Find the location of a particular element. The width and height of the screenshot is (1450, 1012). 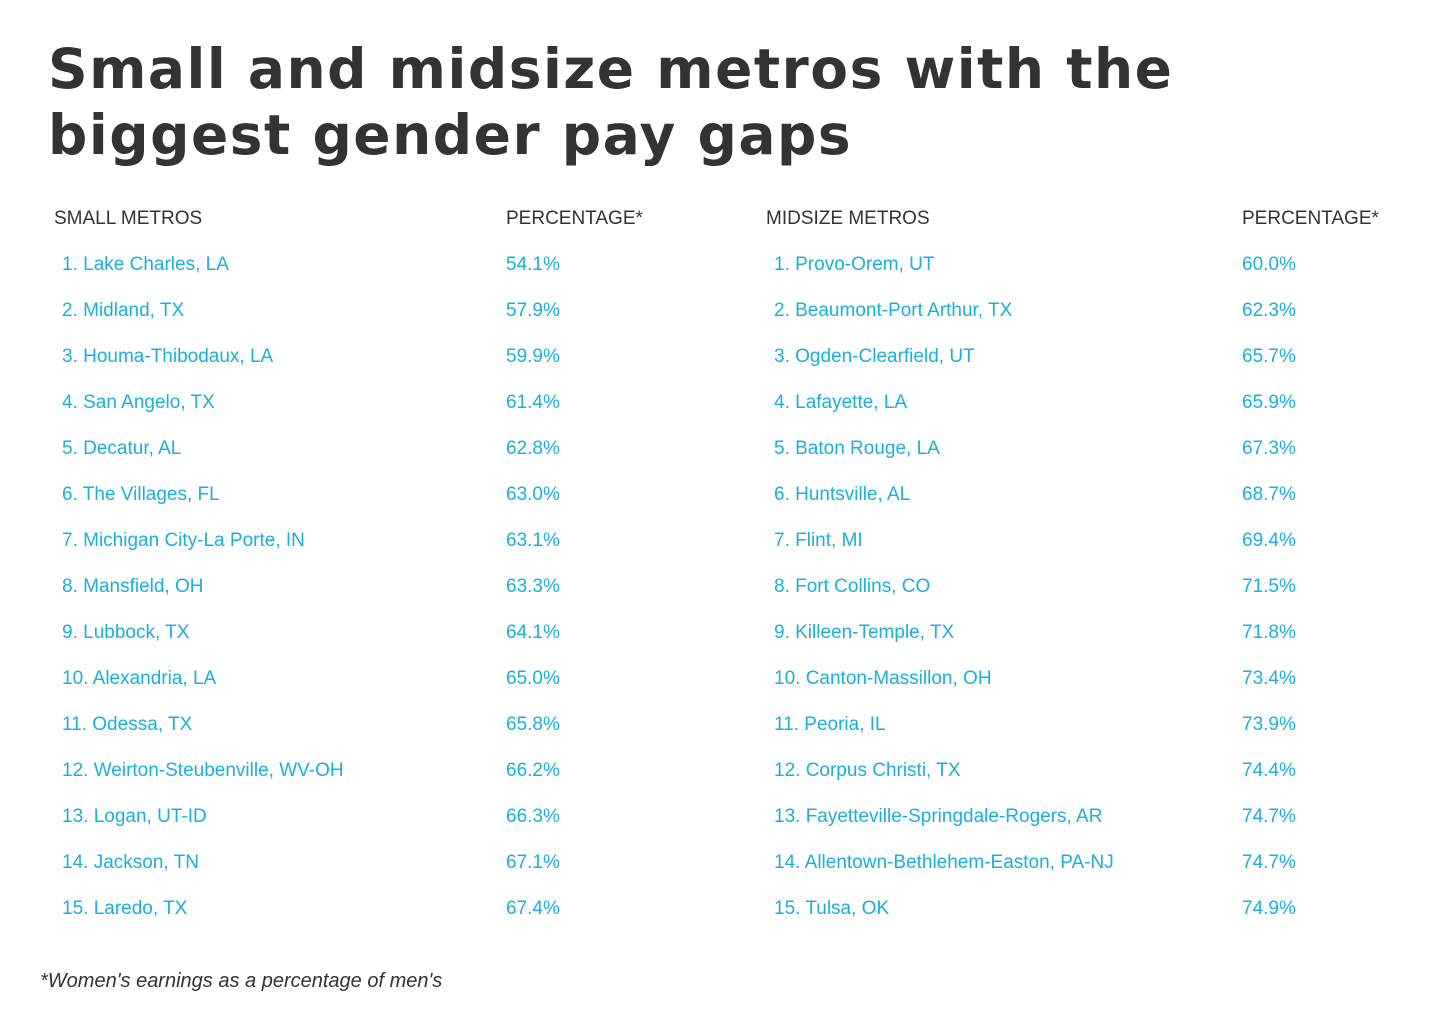

table-row: 13. Logan, UT-ID 66.3% is located at coordinates (374, 817).